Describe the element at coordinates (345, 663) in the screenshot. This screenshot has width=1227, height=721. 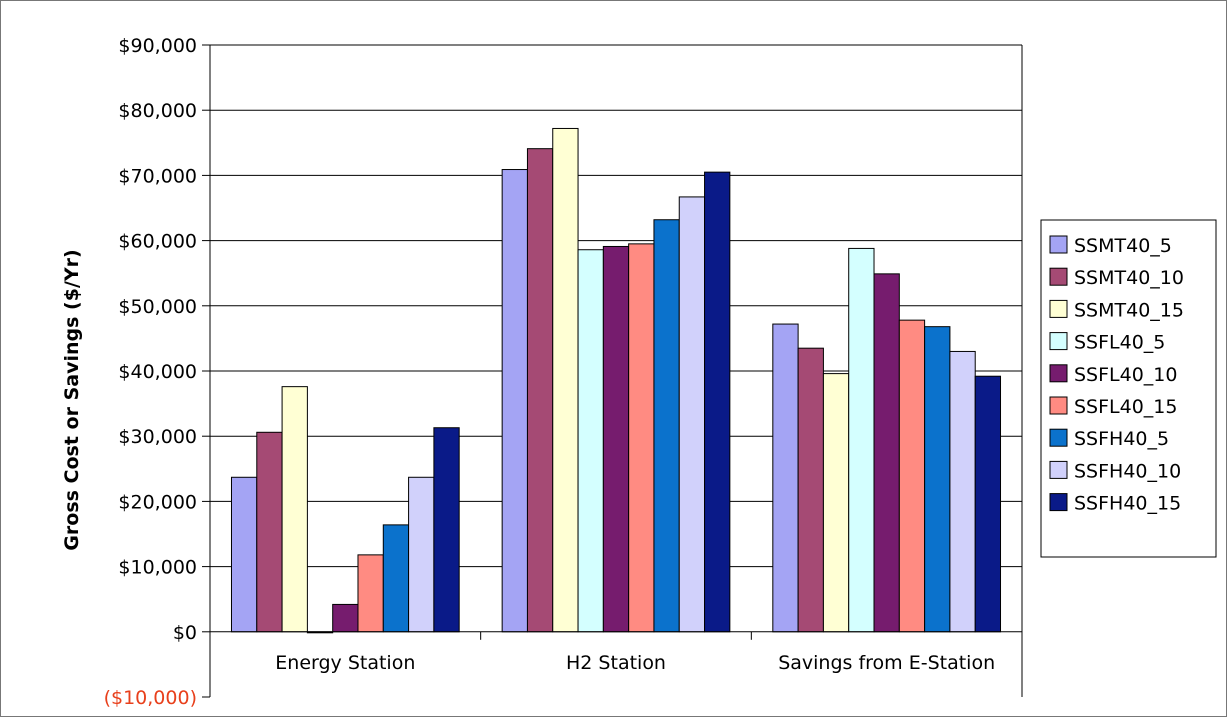
I see `x-category-label: Energy Station` at that location.